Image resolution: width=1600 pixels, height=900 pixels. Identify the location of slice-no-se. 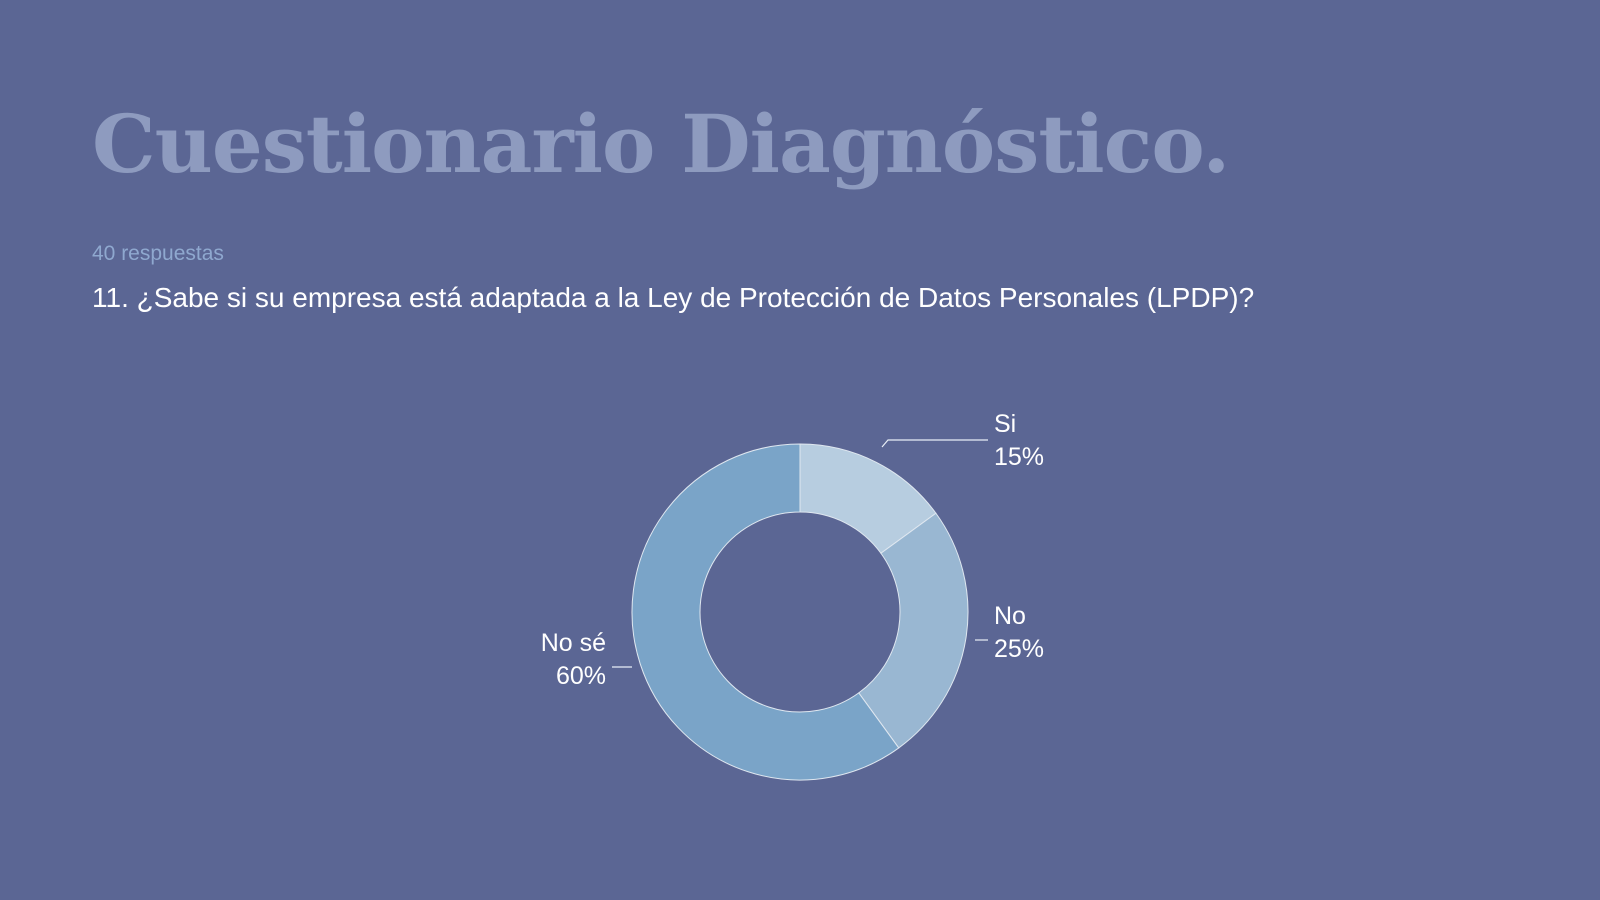
(765, 612).